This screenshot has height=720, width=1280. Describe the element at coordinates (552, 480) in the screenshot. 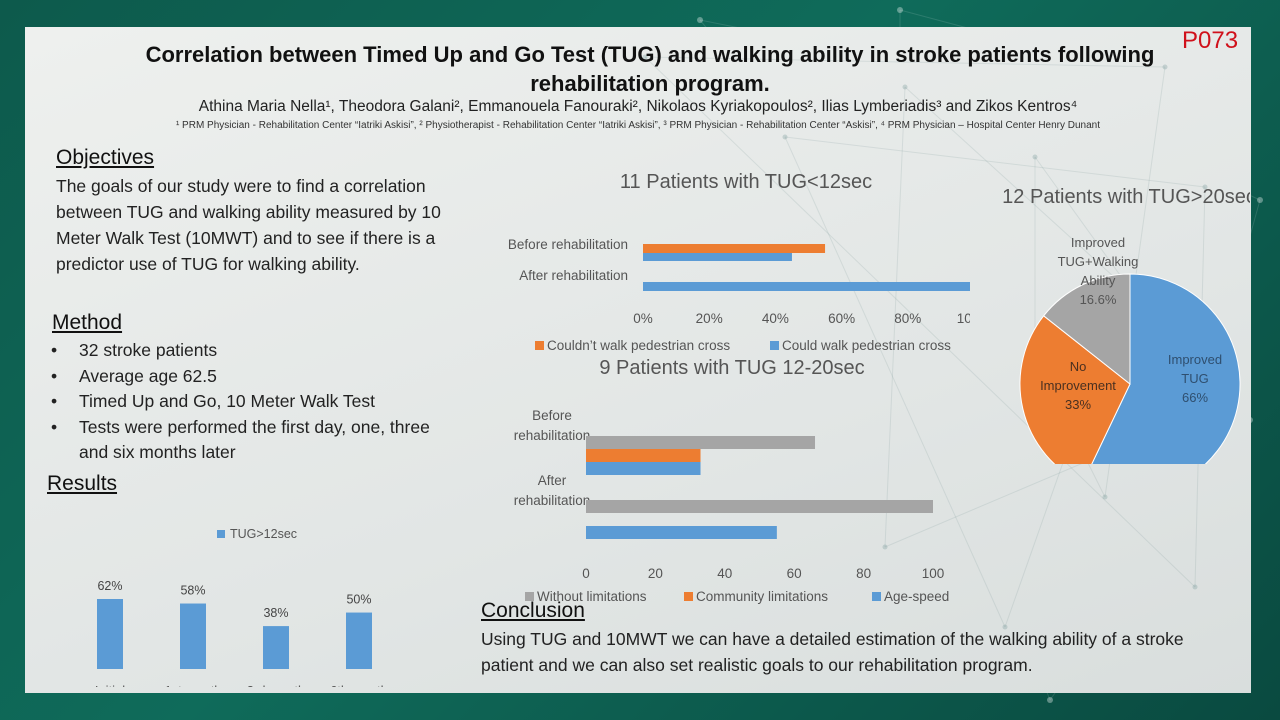

I see `category-label: After` at that location.